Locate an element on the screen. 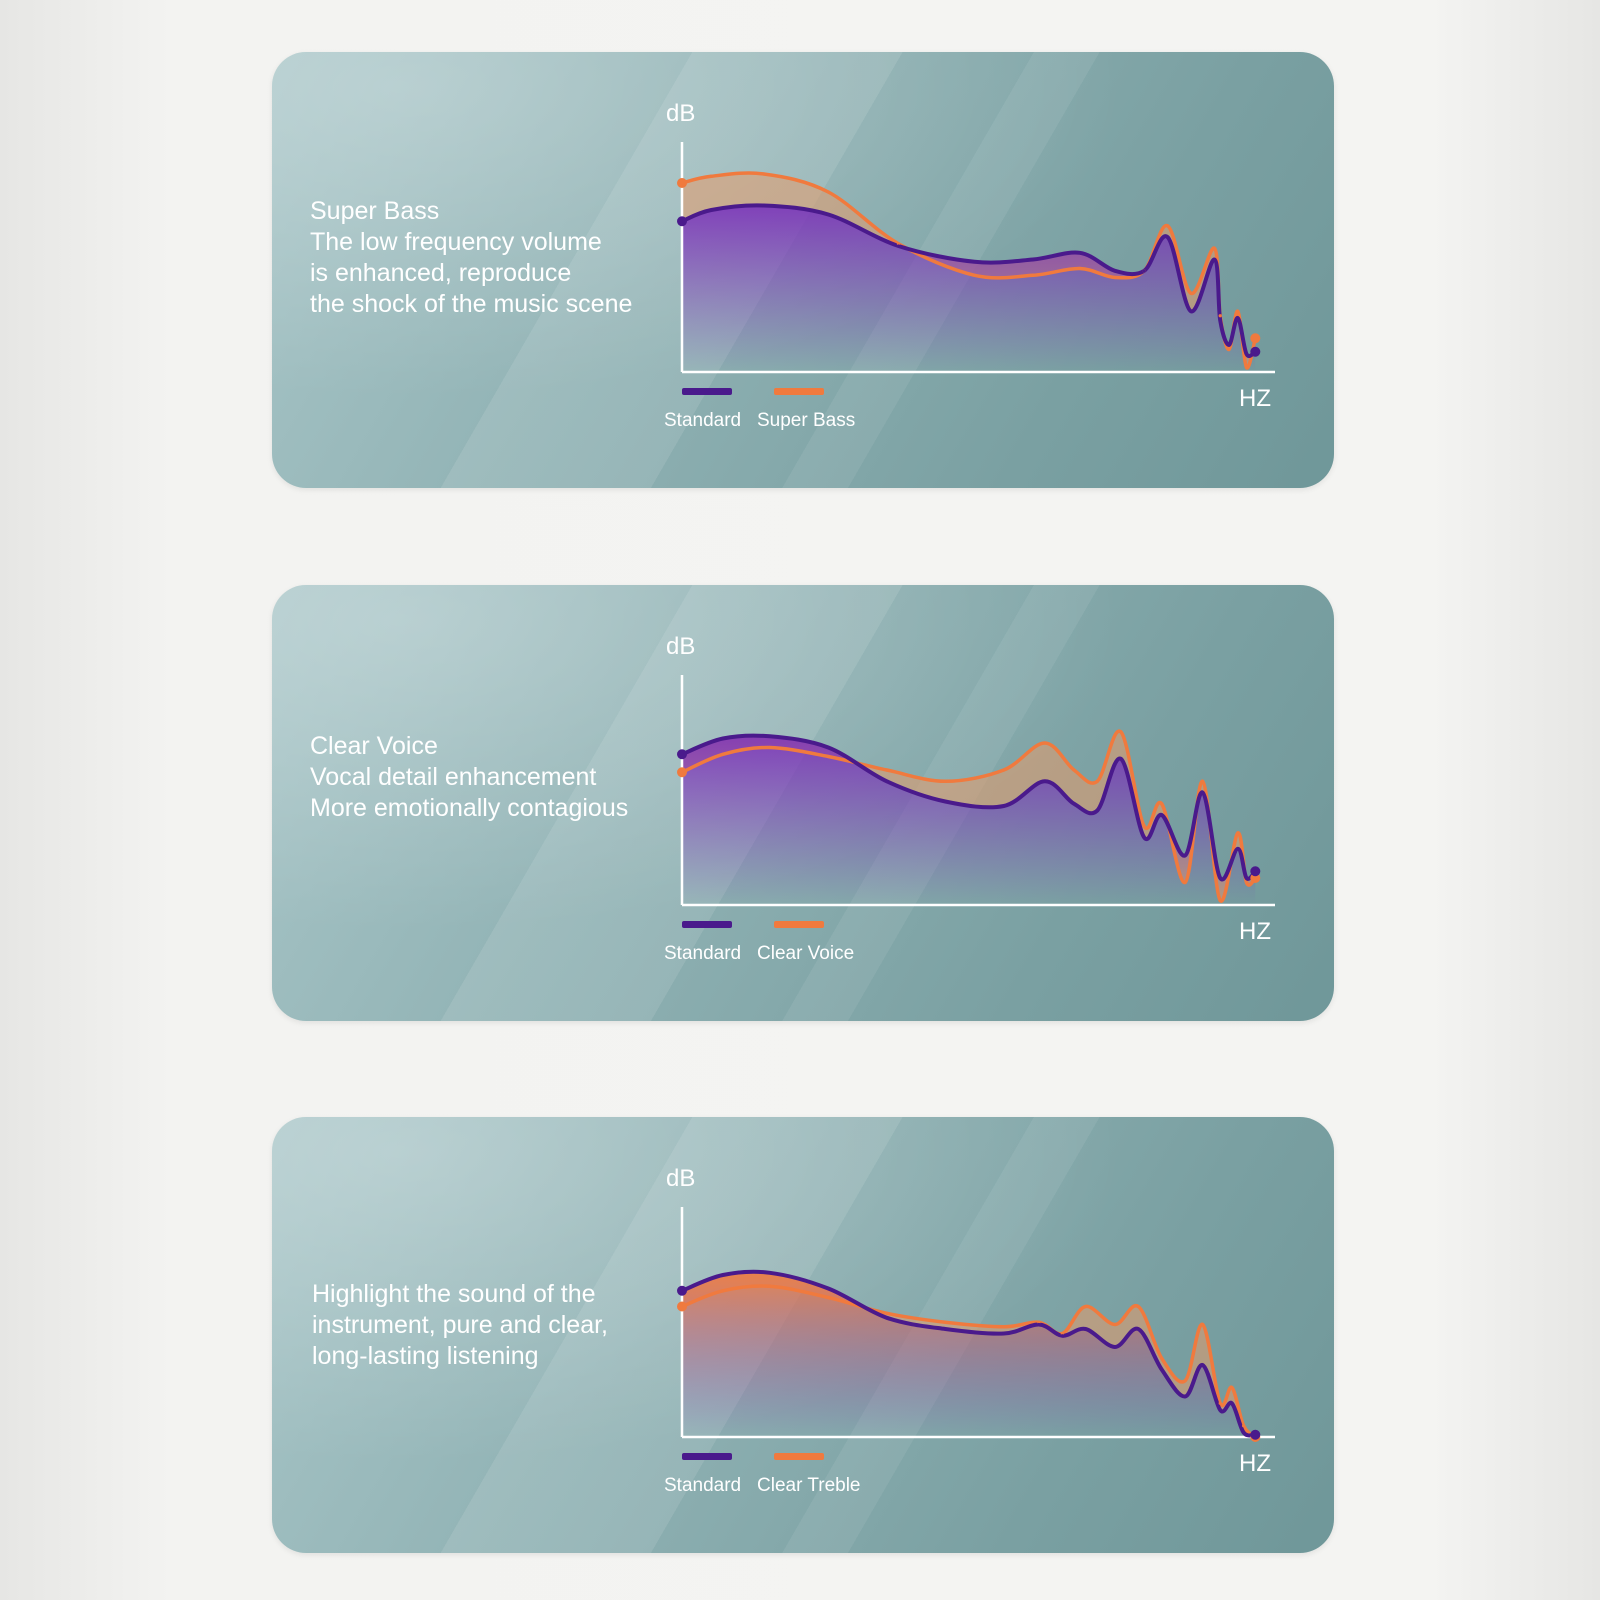 This screenshot has width=1600, height=1600. description-line: The low frequency volume is located at coordinates (456, 242).